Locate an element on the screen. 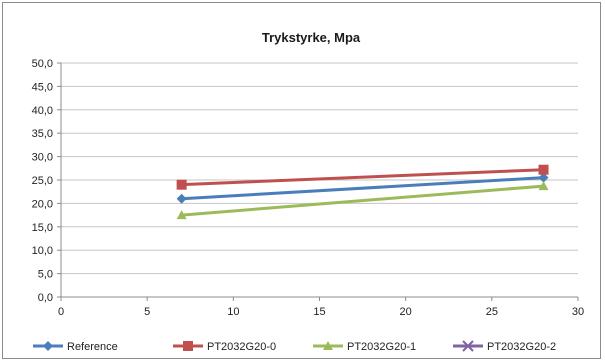  y-tick-label: 30,0 is located at coordinates (42, 158).